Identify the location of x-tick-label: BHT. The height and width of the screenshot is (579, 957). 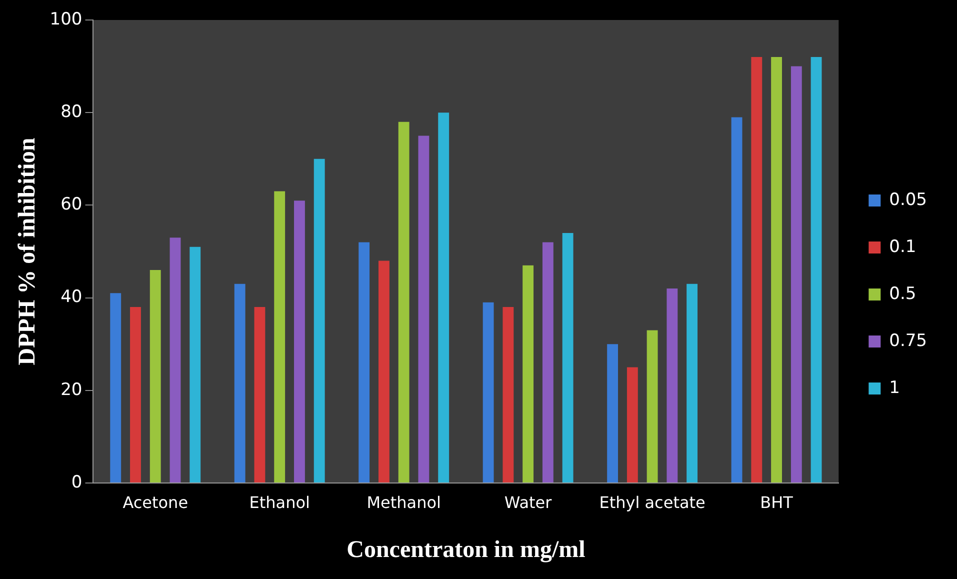
(777, 502).